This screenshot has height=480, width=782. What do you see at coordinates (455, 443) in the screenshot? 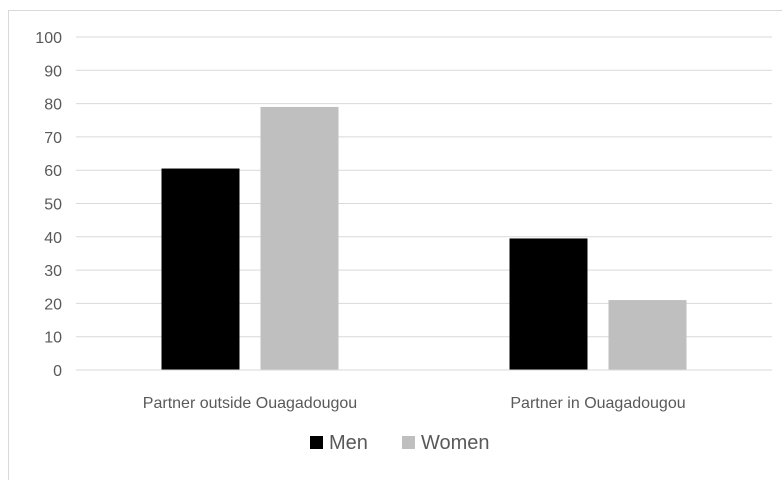
I see `legend-label-women: Women` at bounding box center [455, 443].